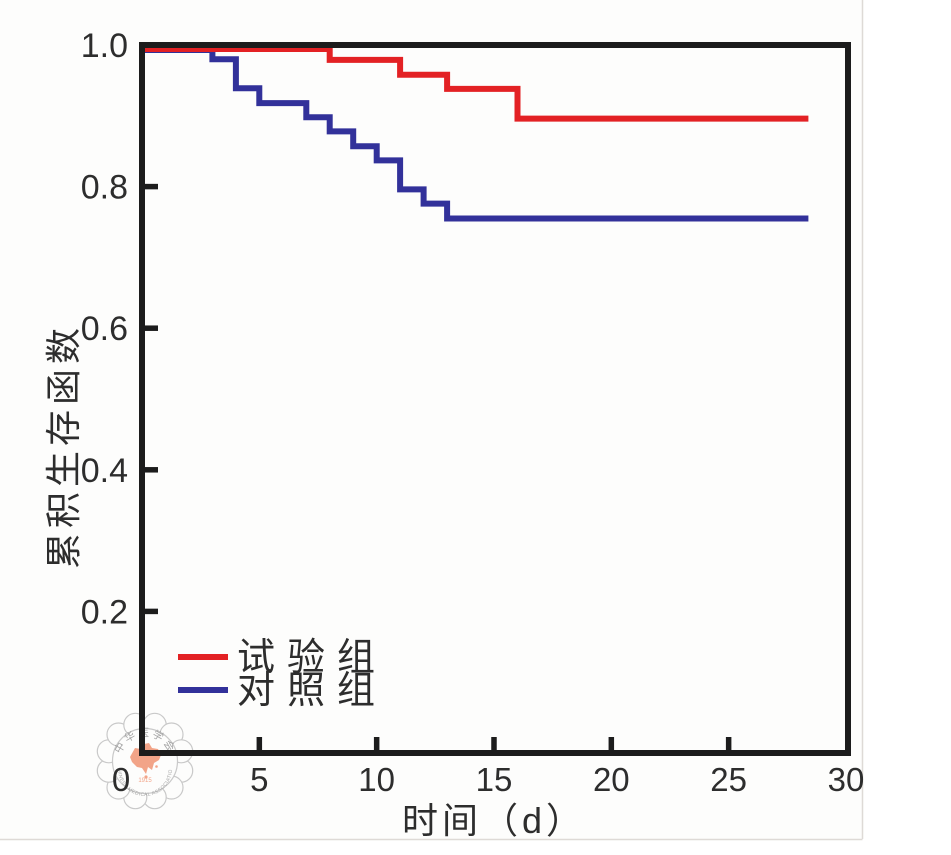  I want to click on x-tick-label-0: 0, so click(121, 779).